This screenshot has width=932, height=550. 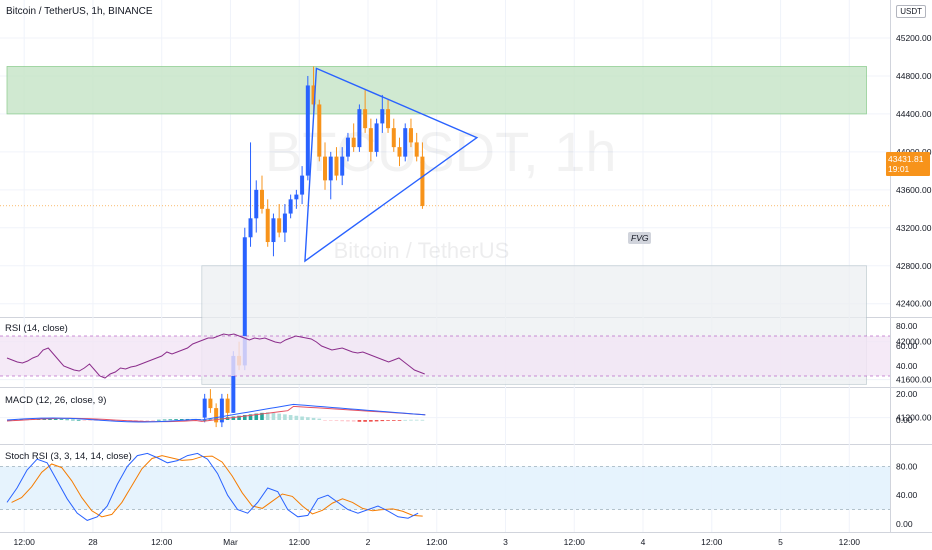 What do you see at coordinates (914, 228) in the screenshot?
I see `price-axis-label: 43200.00` at bounding box center [914, 228].